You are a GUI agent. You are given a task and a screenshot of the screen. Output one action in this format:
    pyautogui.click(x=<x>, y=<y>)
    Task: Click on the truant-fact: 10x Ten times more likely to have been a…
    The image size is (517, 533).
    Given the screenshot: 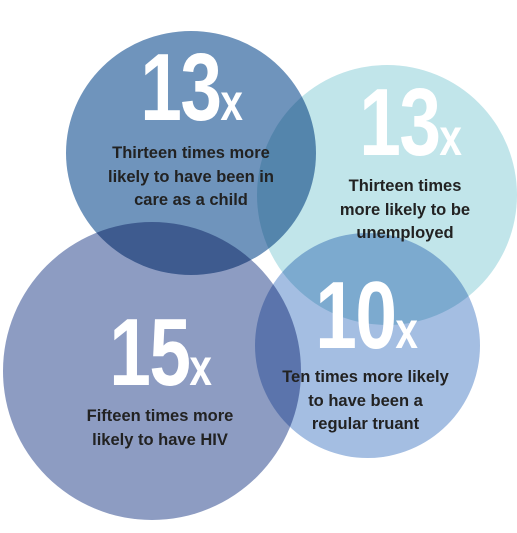 What is the action you would take?
    pyautogui.click(x=365, y=352)
    